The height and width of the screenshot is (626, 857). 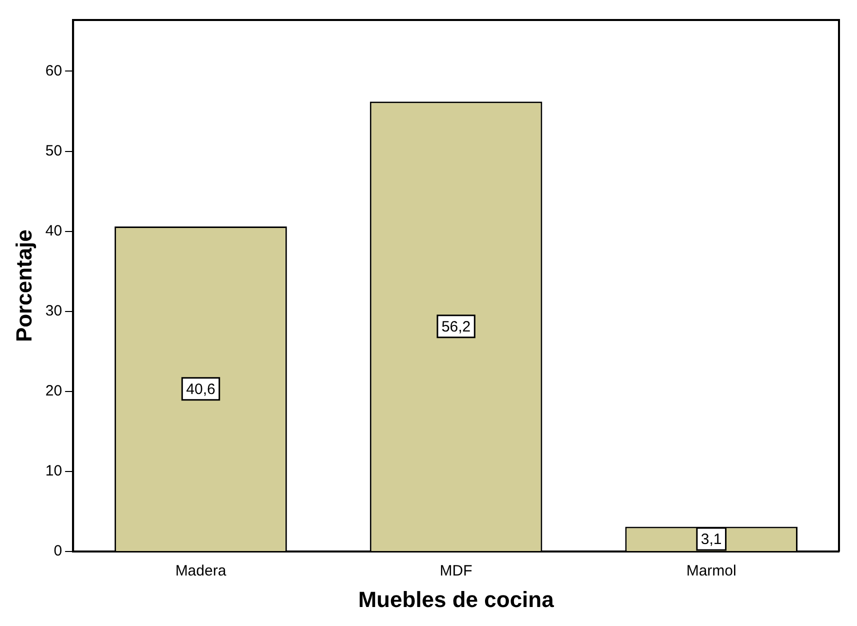 What do you see at coordinates (201, 389) in the screenshot?
I see `data-label: 40,6` at bounding box center [201, 389].